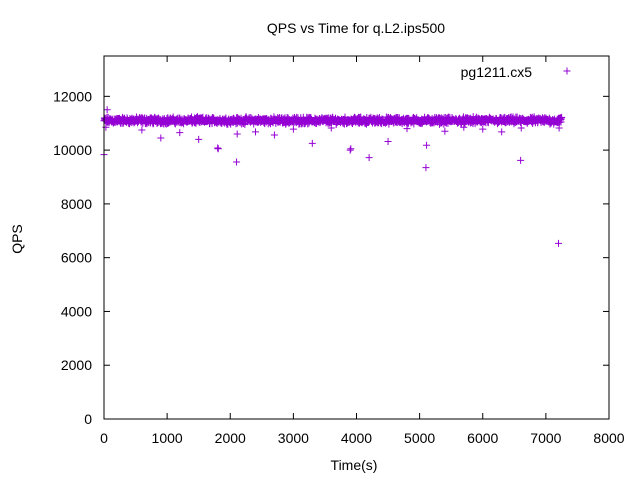 This screenshot has width=640, height=480. I want to click on x-tick-label: 7000, so click(545, 438).